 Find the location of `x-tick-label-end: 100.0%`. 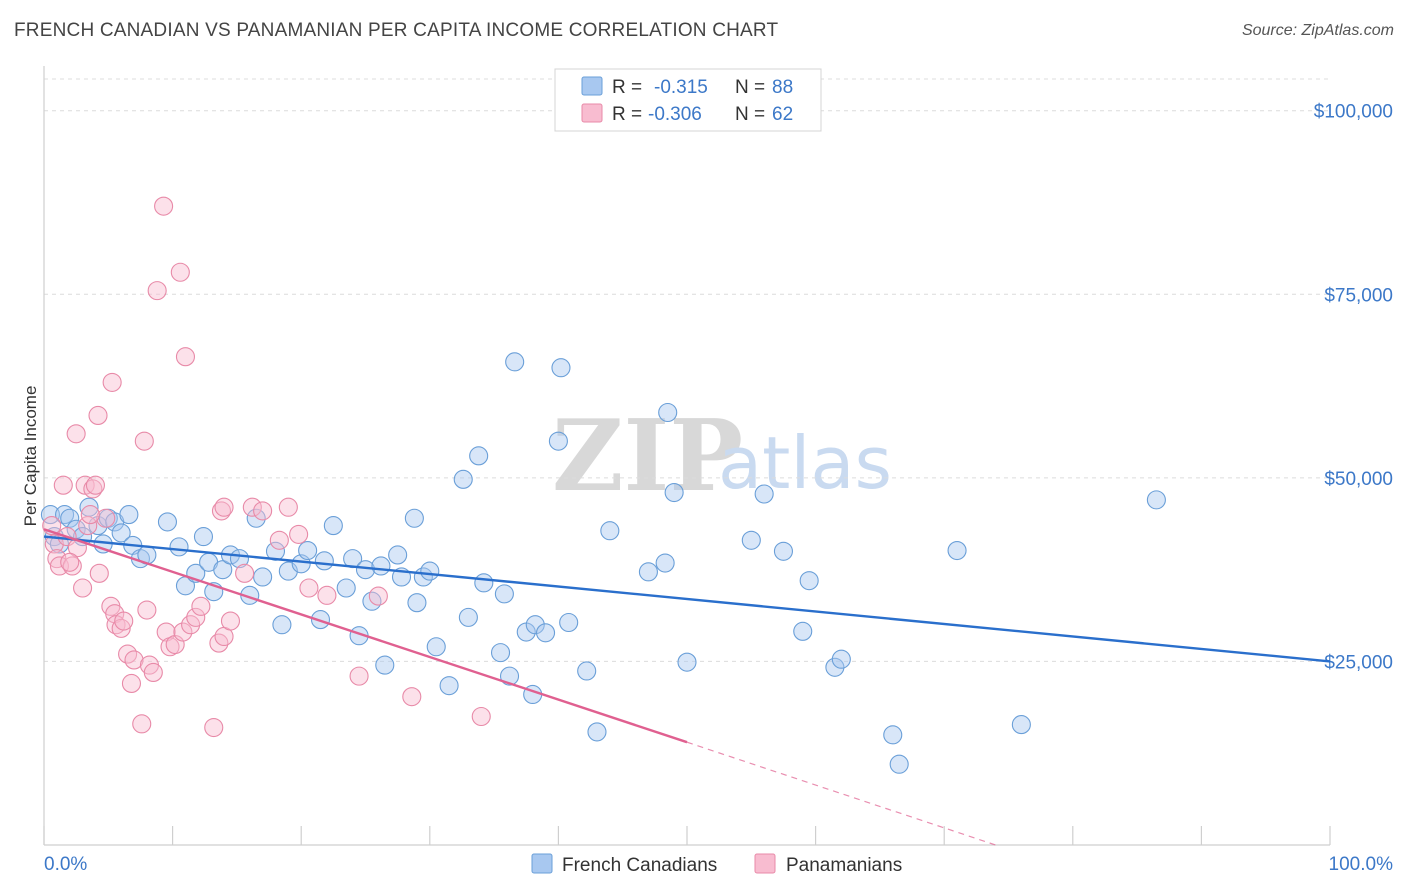

x-tick-label-end: 100.0% is located at coordinates (1361, 864).